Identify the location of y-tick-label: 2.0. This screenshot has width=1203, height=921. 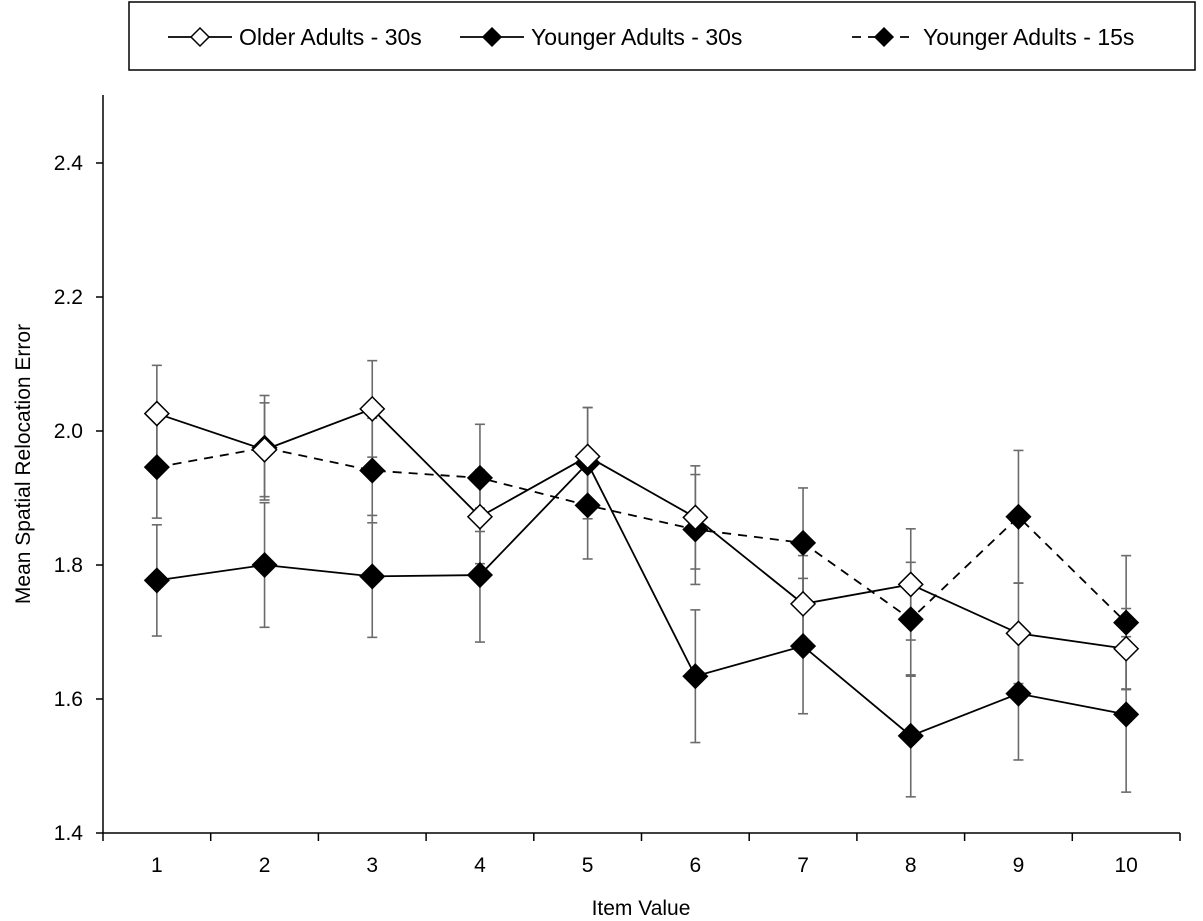
(68, 431).